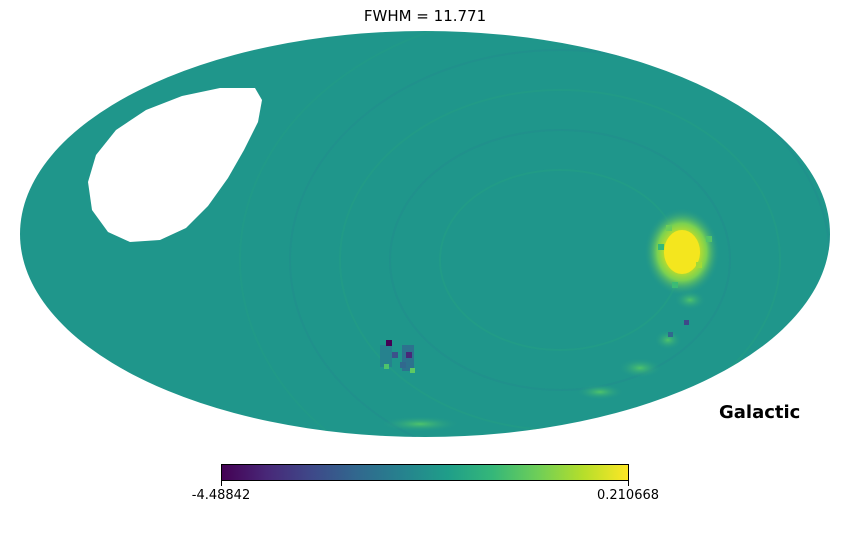 This screenshot has height=540, width=850. What do you see at coordinates (682, 252) in the screenshot?
I see `hot-spot` at bounding box center [682, 252].